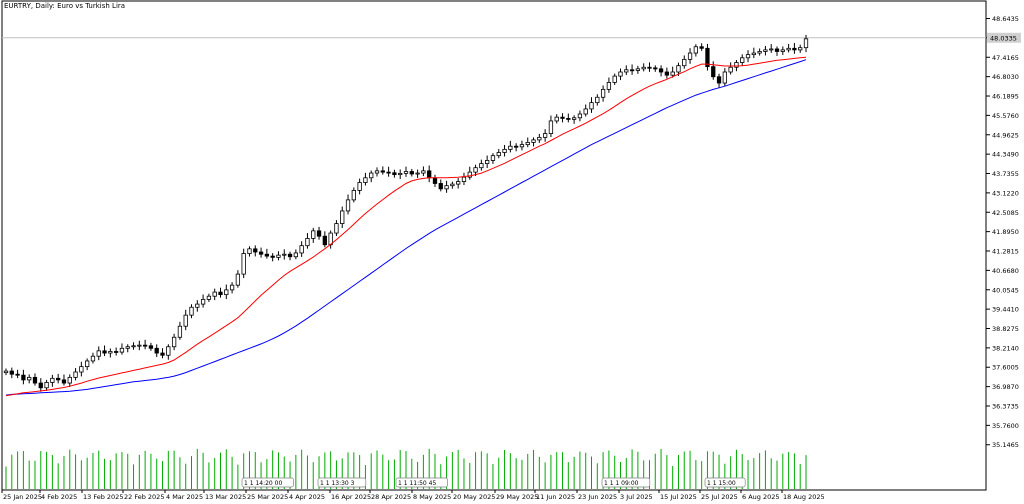 Image resolution: width=1024 pixels, height=504 pixels. What do you see at coordinates (555, 497) in the screenshot?
I see `x-tick-label: 11 Jun 2025` at bounding box center [555, 497].